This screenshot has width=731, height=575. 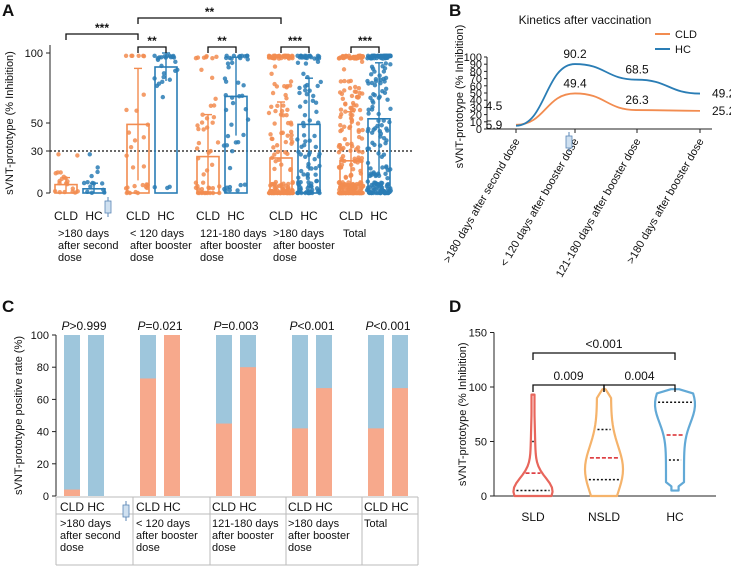 What do you see at coordinates (721, 94) in the screenshot?
I see `hc-data-label: 49.2` at bounding box center [721, 94].